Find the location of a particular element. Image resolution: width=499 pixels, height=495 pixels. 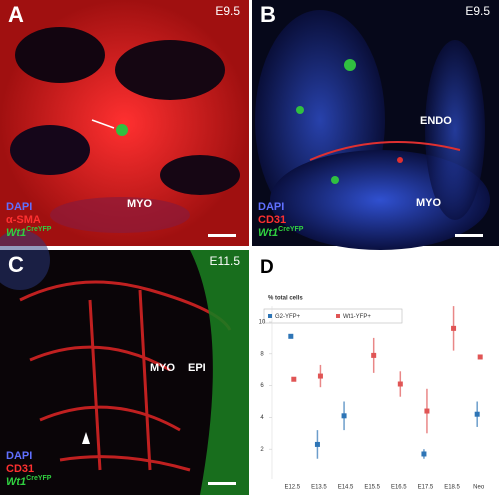

legend-box is located at coordinates (333, 316).